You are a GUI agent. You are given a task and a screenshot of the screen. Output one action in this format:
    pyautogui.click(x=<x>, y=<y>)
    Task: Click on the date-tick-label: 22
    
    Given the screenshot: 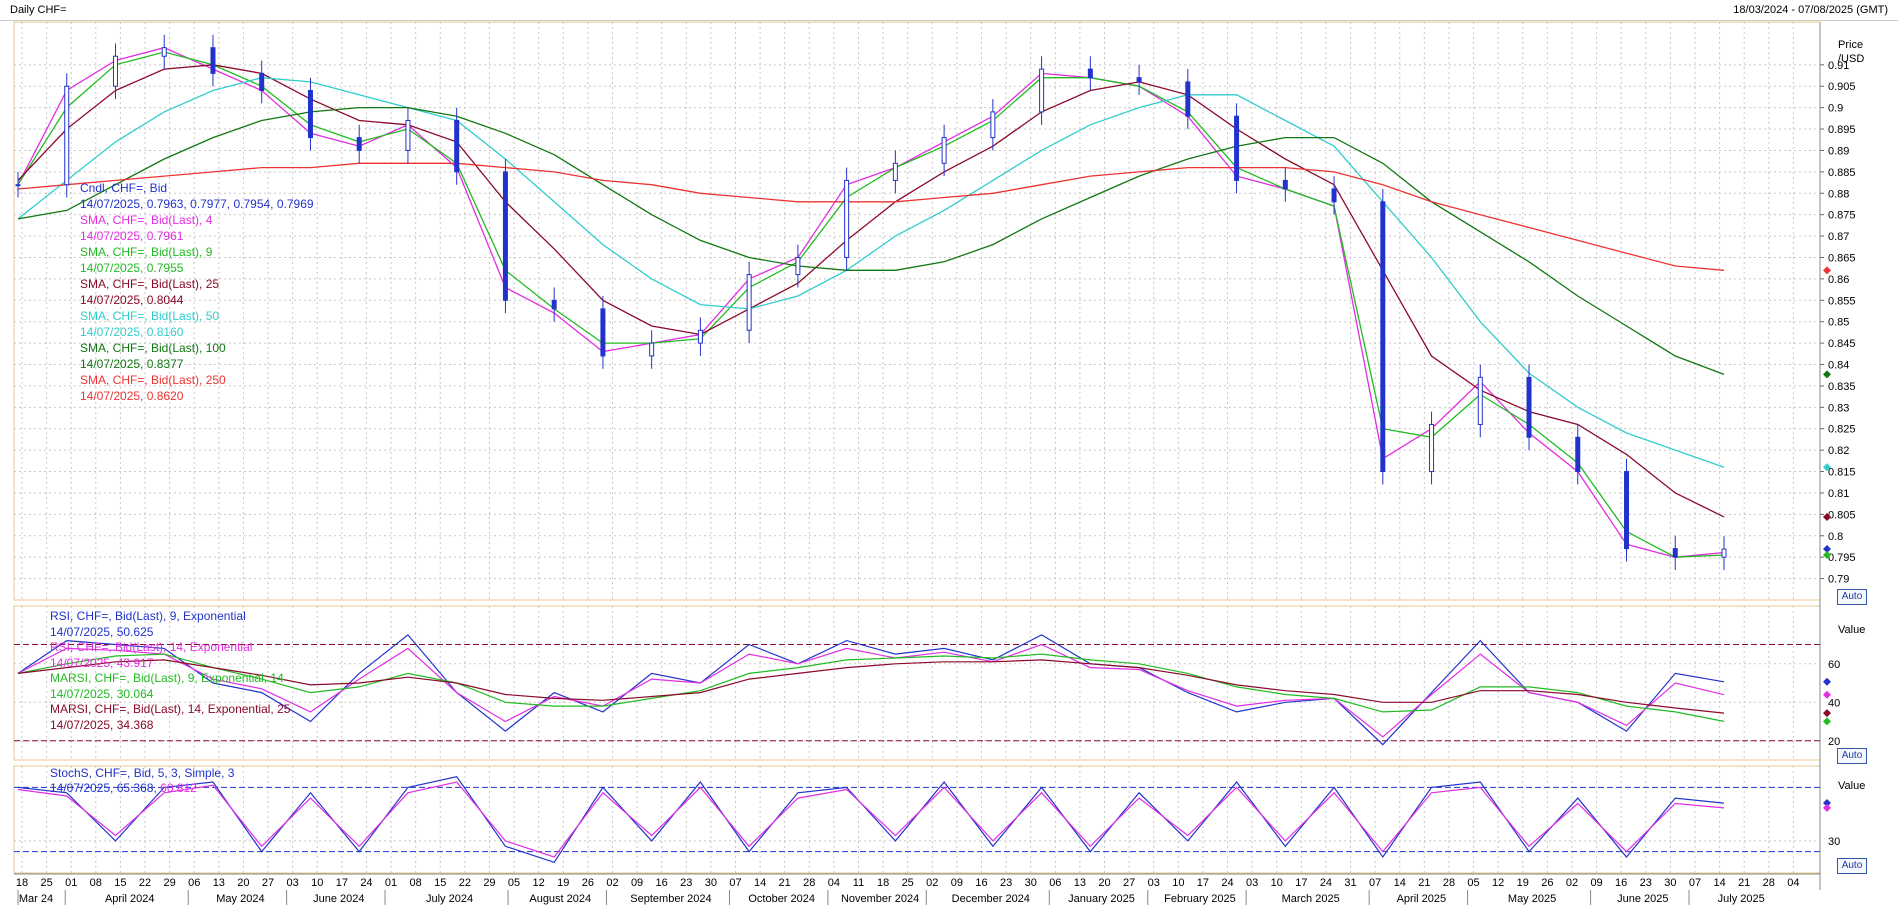 What is the action you would take?
    pyautogui.click(x=465, y=883)
    